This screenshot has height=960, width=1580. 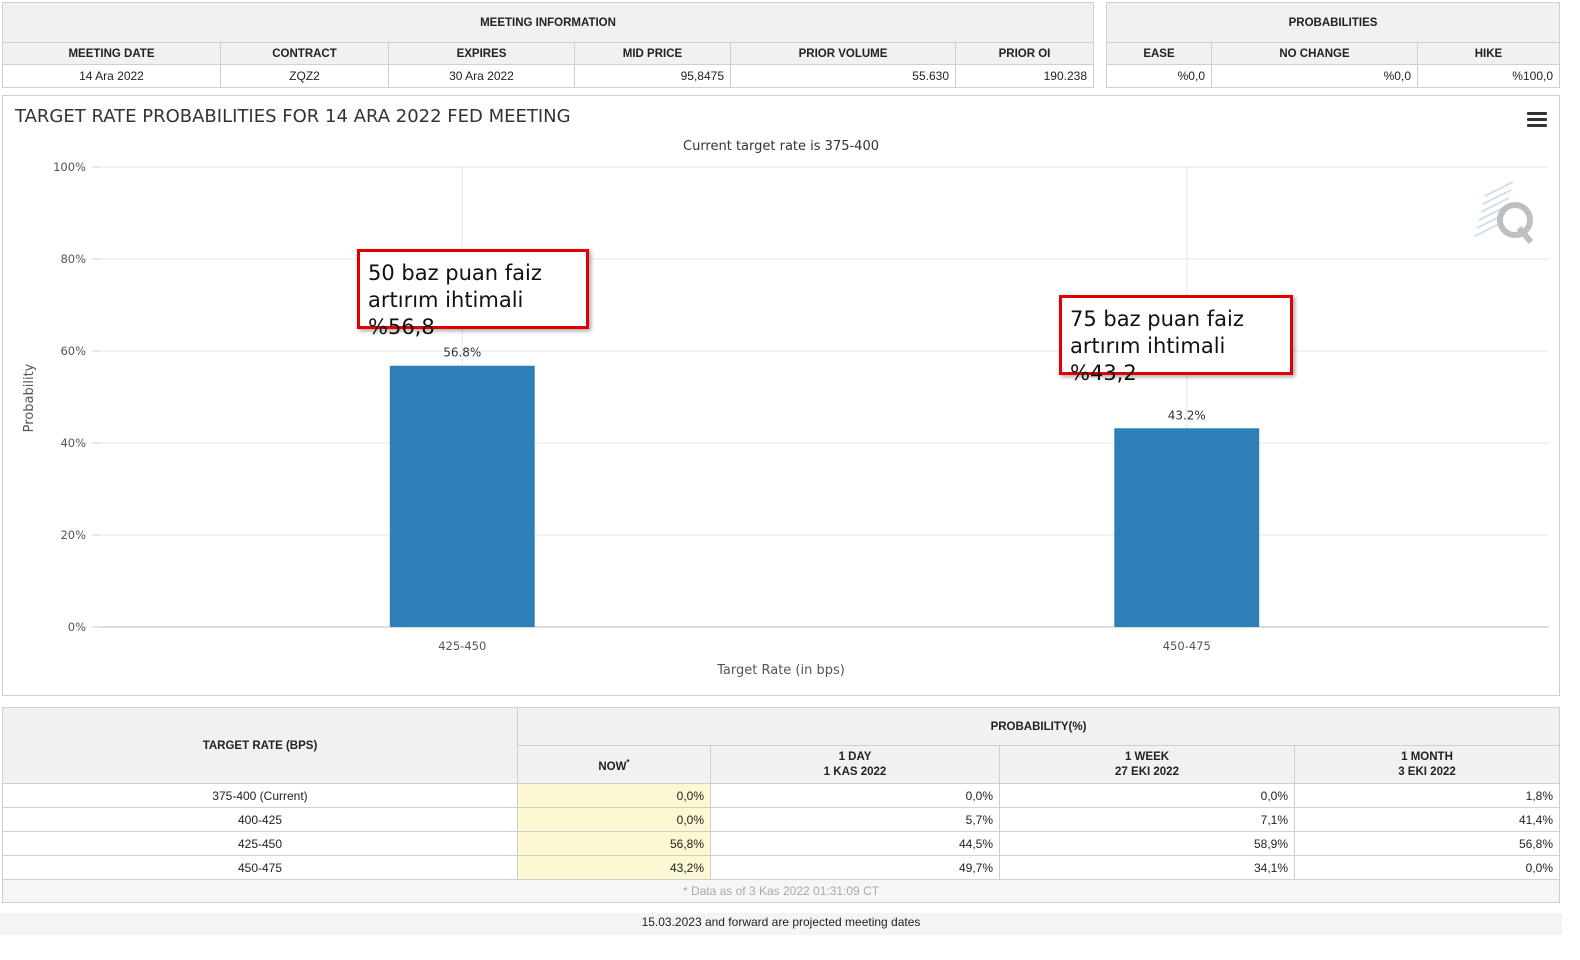 What do you see at coordinates (781, 891) in the screenshot?
I see `data-timestamp-note: * Data as of 3 Kas 2022 01:31:09 CT` at bounding box center [781, 891].